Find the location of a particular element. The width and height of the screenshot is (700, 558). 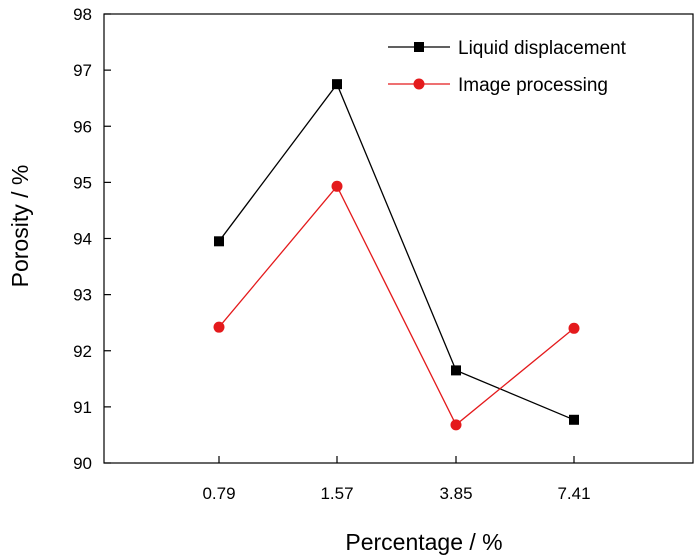

y-tick-label: 92 is located at coordinates (82, 351).